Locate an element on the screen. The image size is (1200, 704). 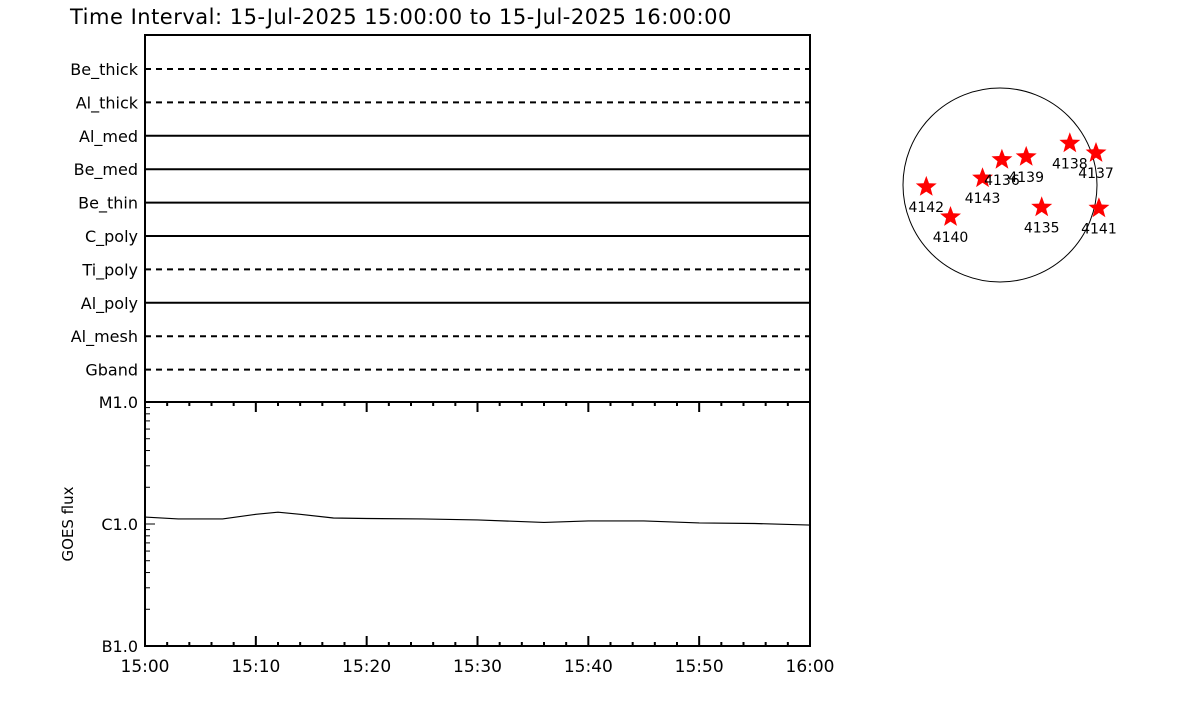
solar-disk is located at coordinates (1000, 185).